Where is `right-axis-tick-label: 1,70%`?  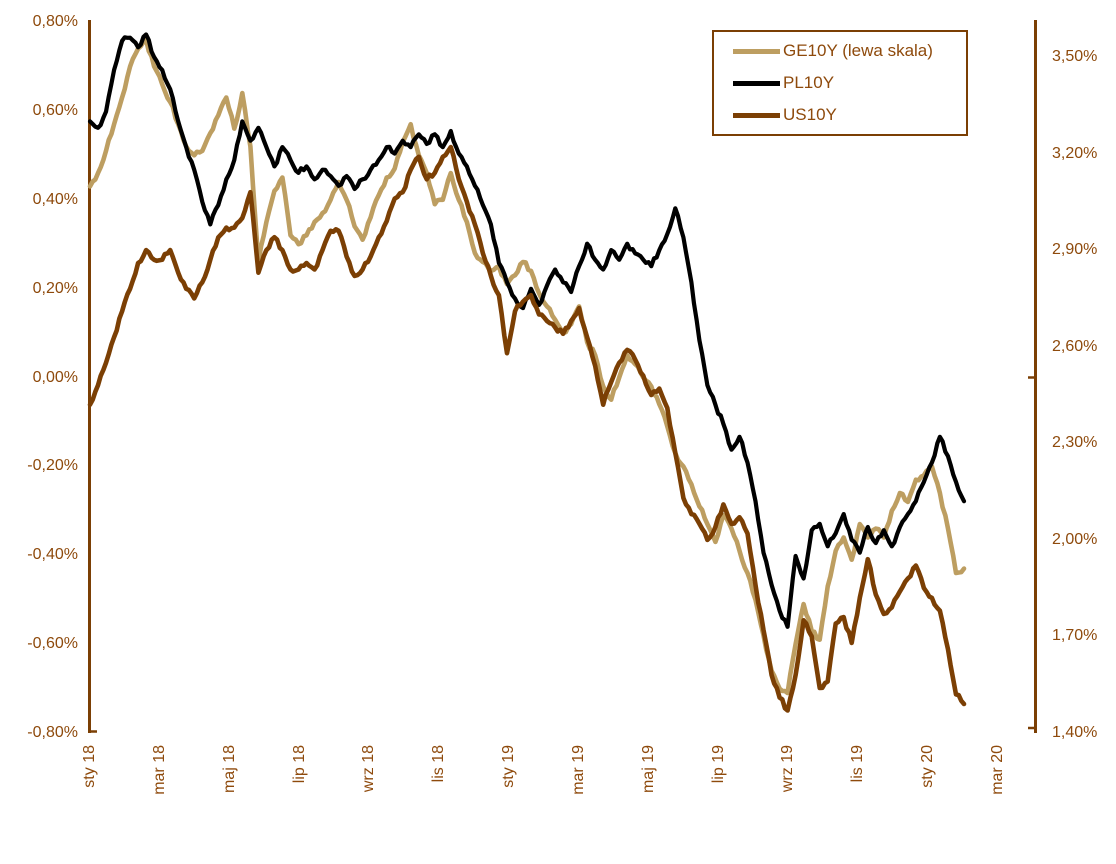
right-axis-tick-label: 1,70% is located at coordinates (1075, 635).